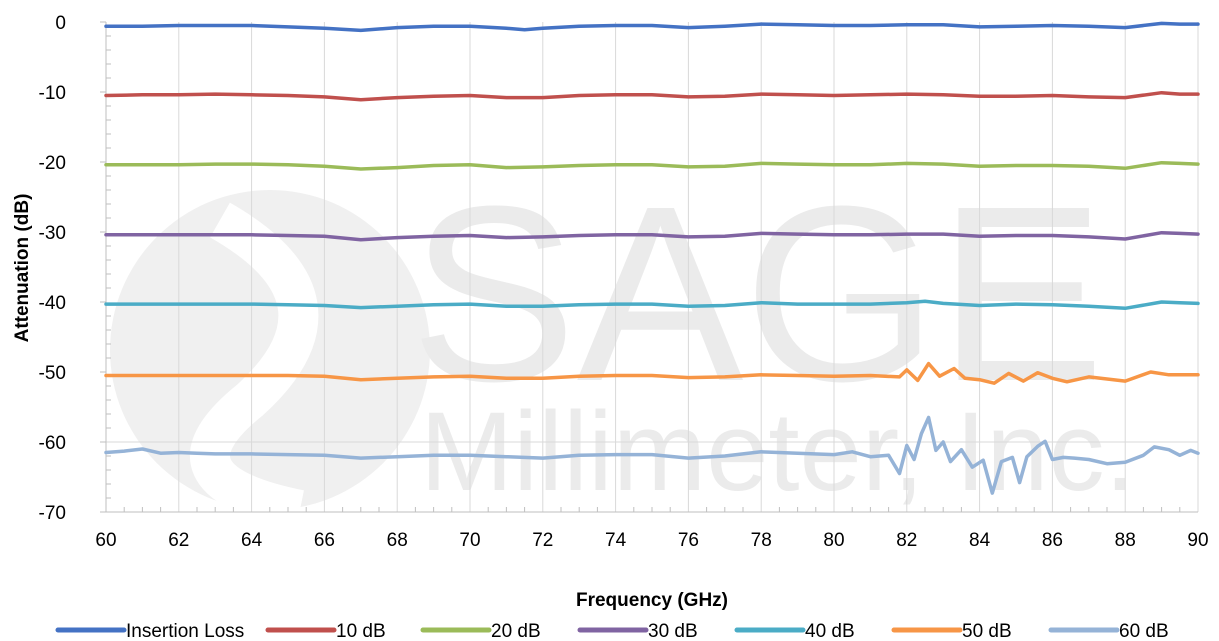  Describe the element at coordinates (673, 631) in the screenshot. I see `legend-label: 30 dB` at that location.